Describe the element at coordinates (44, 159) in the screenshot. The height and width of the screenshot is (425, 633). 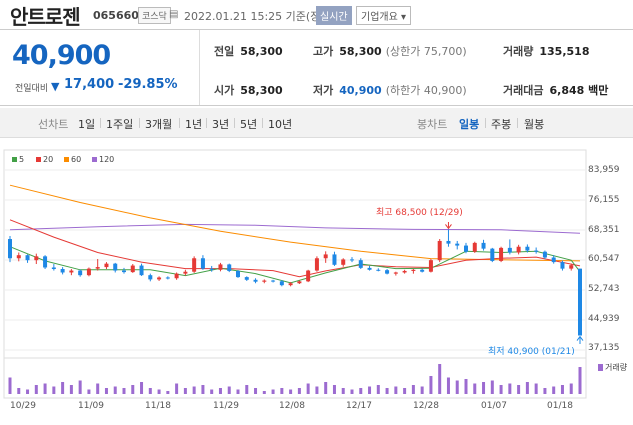
I see `legend-ma20: 20` at that location.